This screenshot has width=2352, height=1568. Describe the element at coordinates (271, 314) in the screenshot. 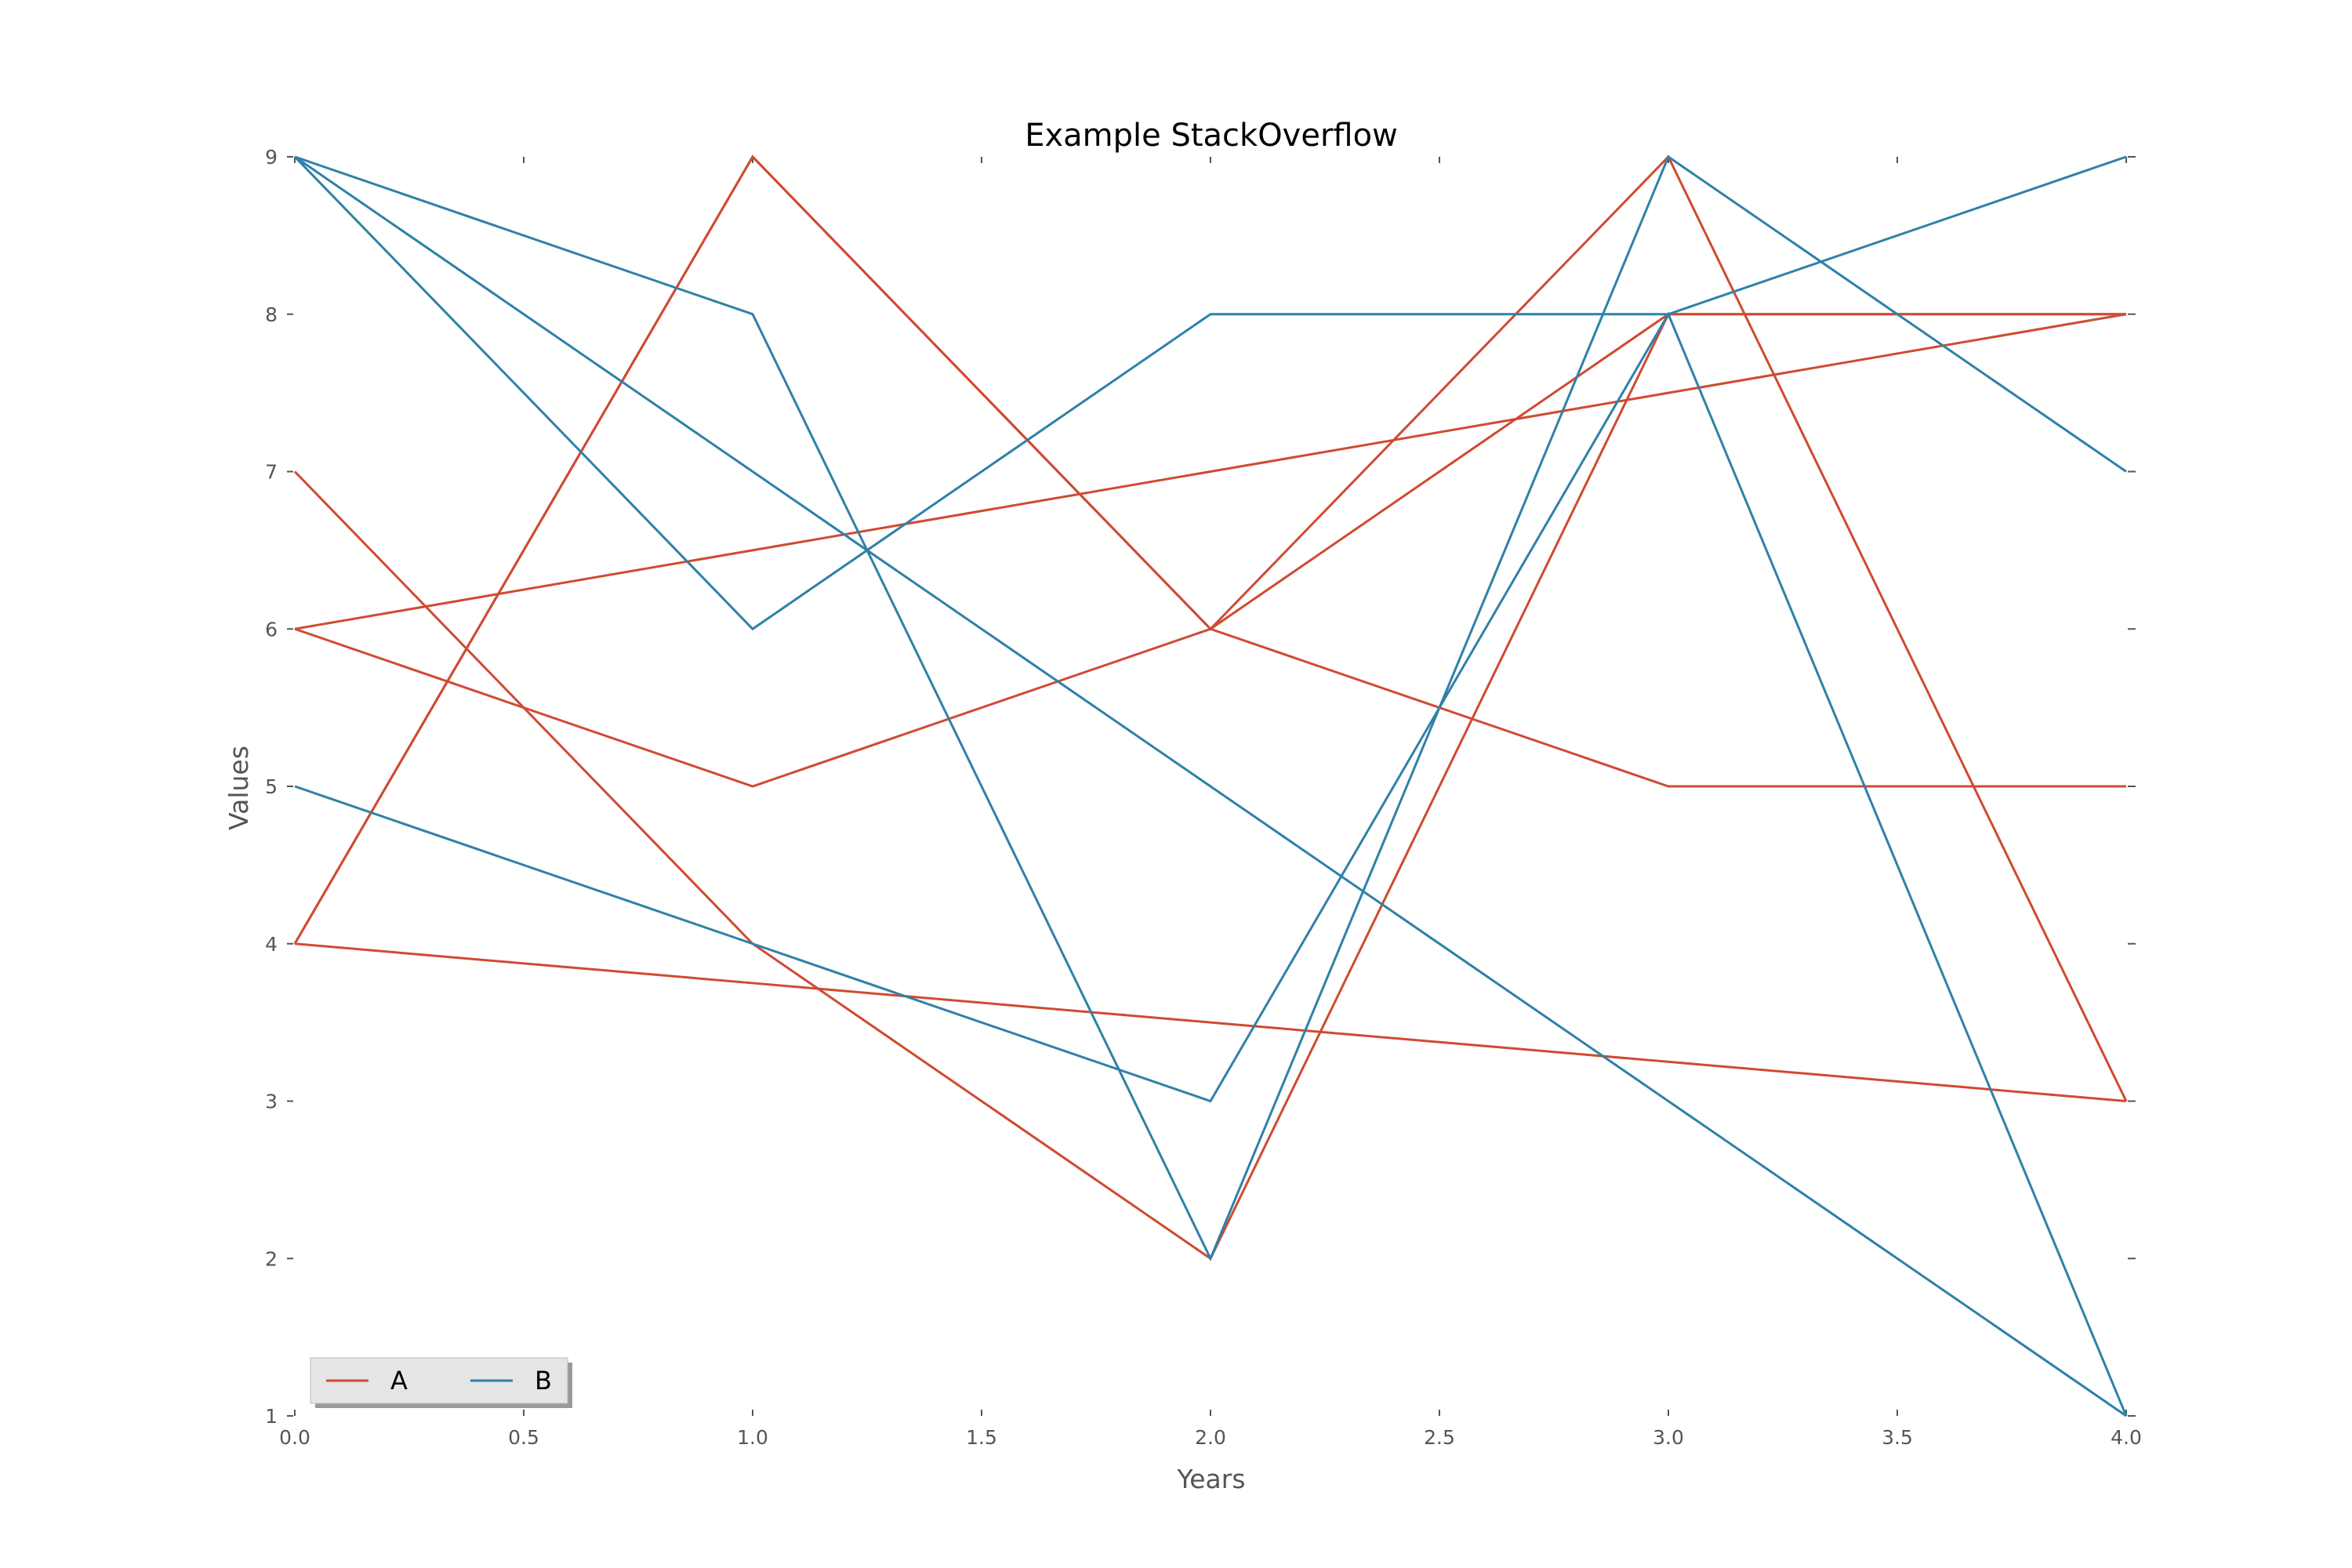

I see `y-tick-label: 8` at that location.